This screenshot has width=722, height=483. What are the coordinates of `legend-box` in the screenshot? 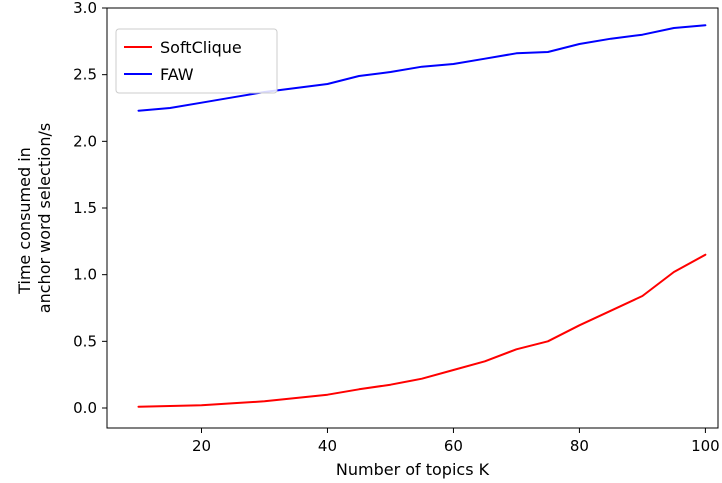 It's located at (196, 61).